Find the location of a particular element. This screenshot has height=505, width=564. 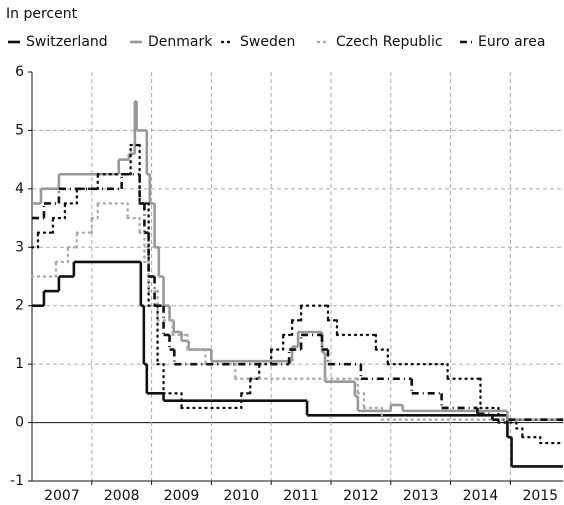

legend-label: Switzerland is located at coordinates (67, 42).